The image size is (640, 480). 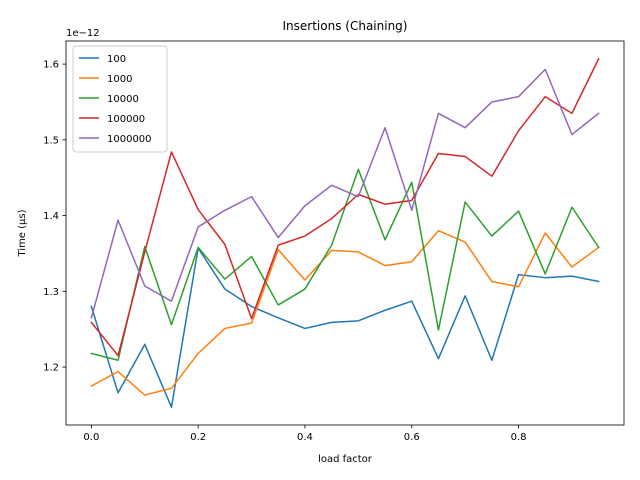 I want to click on y-axis-label: Time (µs), so click(x=22, y=233).